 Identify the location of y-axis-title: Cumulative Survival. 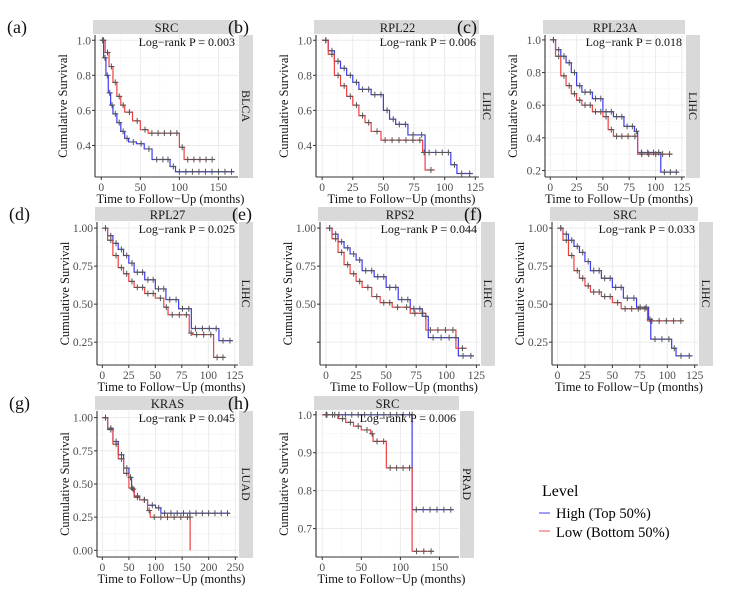
(520, 293).